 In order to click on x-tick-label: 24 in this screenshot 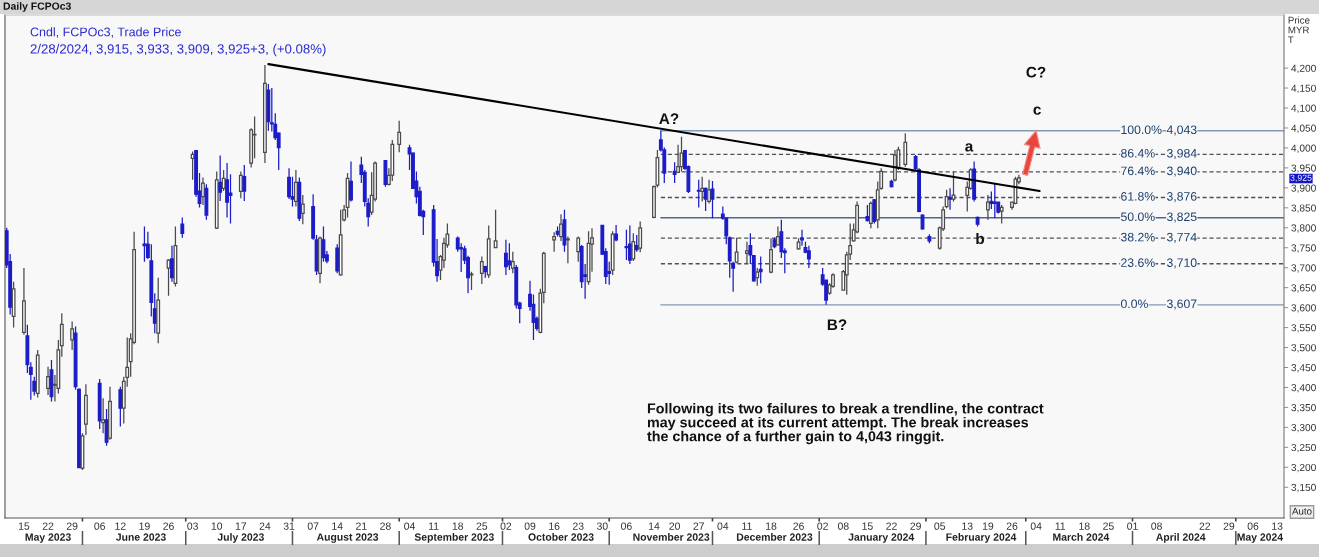, I will do `click(265, 526)`.